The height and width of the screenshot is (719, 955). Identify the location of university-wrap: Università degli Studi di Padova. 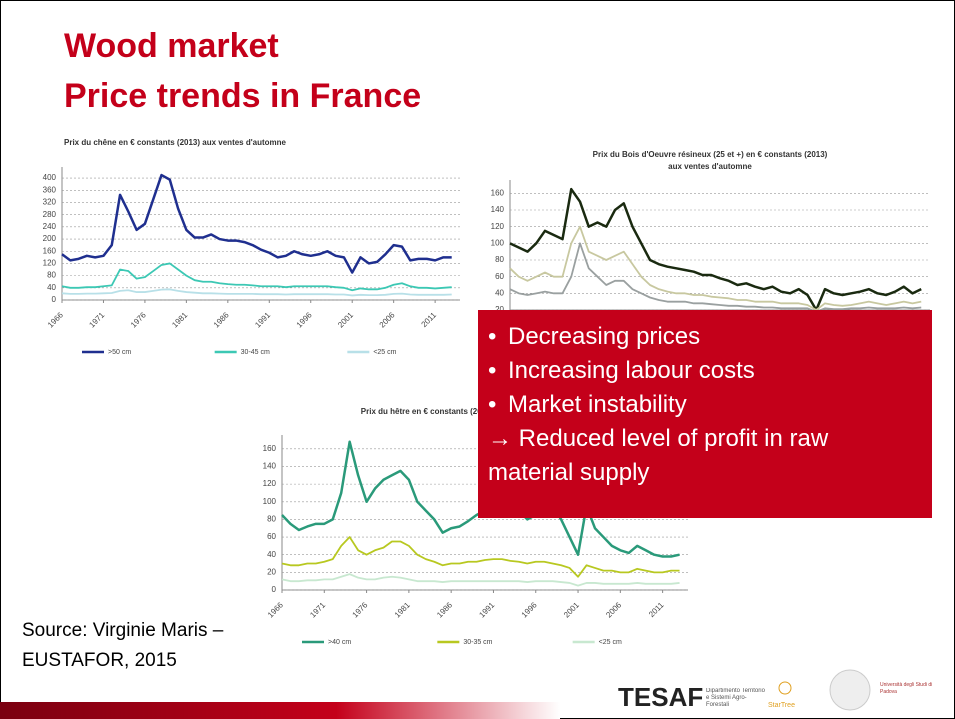
(906, 688).